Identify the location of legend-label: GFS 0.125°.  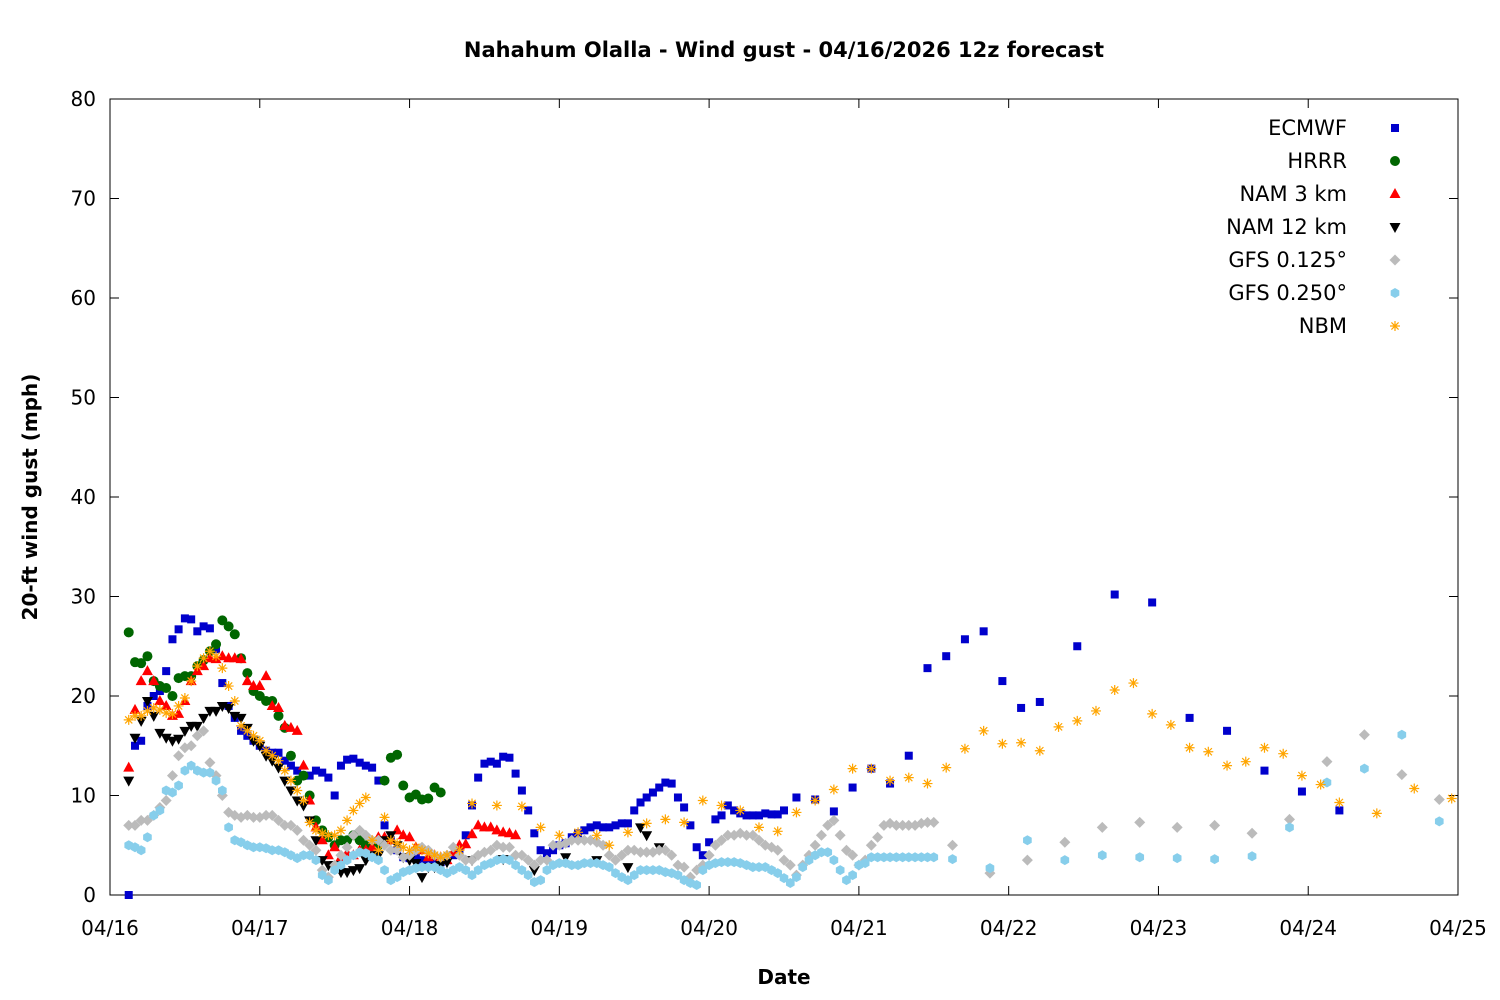
(1287, 260).